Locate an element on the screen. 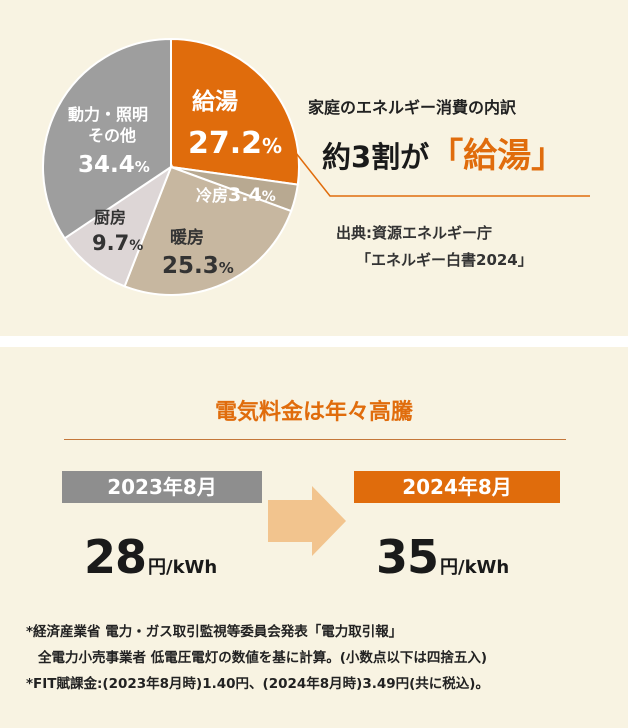 The width and height of the screenshot is (628, 728). leader-line is located at coordinates (440, 172).